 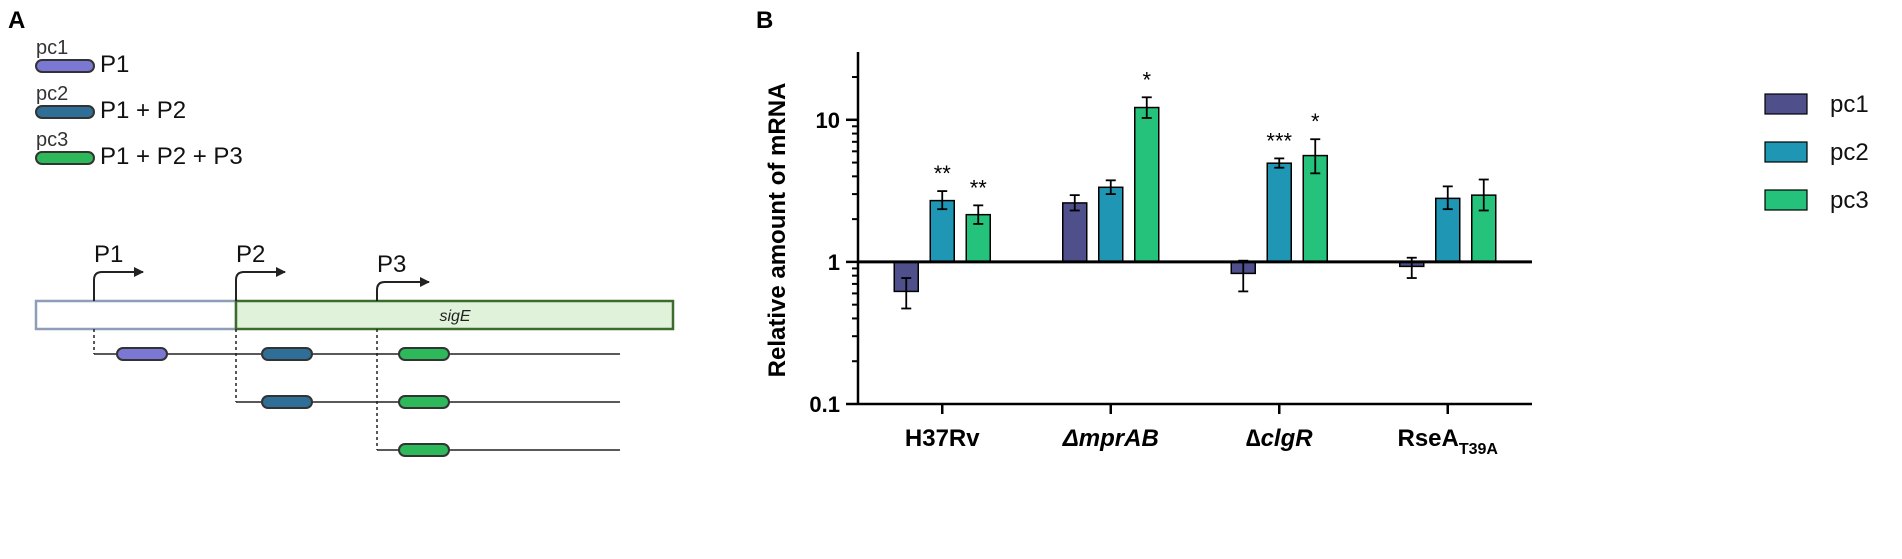 What do you see at coordinates (287, 402) in the screenshot?
I see `probe-pc2-on-p2` at bounding box center [287, 402].